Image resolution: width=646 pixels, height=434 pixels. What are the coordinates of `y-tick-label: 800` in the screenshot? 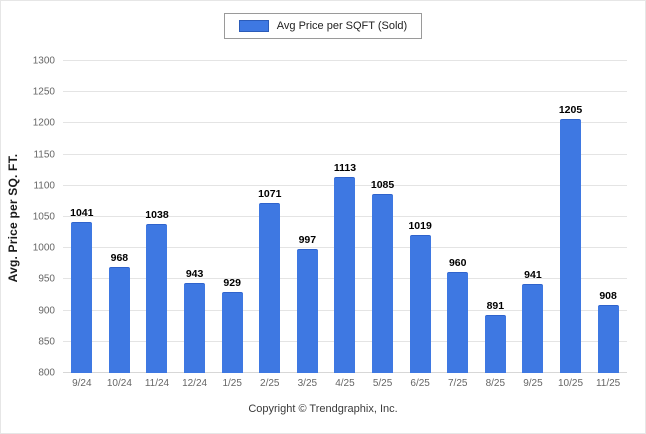 It's located at (46, 373).